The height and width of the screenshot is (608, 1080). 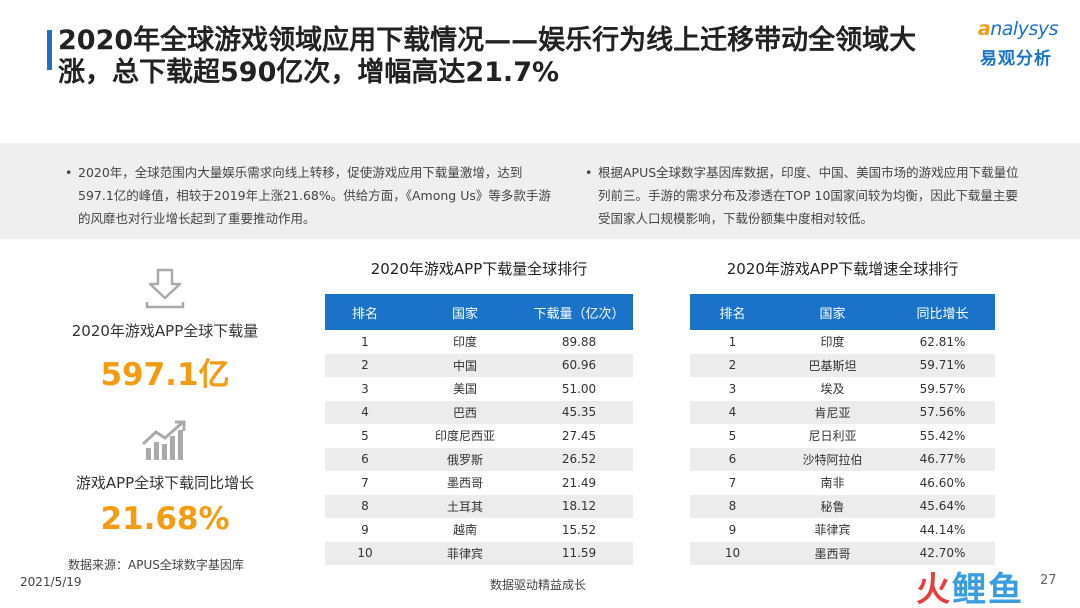 I want to click on table-cell: 秘鲁, so click(x=832, y=506).